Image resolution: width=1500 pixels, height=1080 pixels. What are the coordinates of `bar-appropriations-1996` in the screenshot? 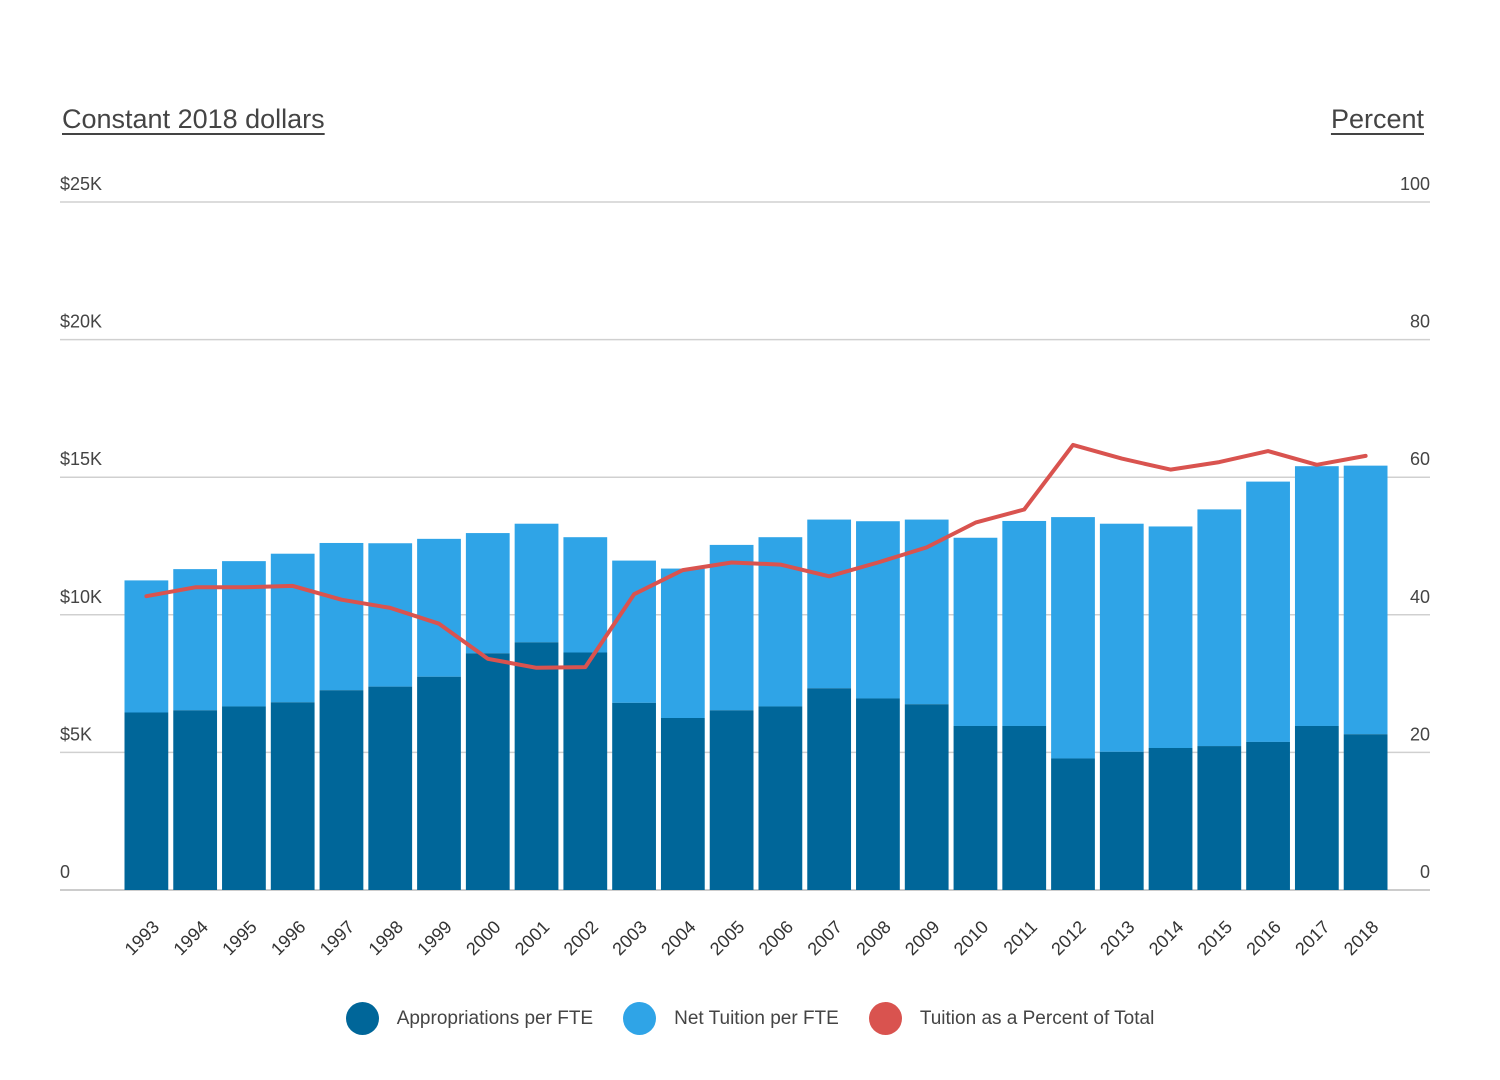 It's located at (292, 796).